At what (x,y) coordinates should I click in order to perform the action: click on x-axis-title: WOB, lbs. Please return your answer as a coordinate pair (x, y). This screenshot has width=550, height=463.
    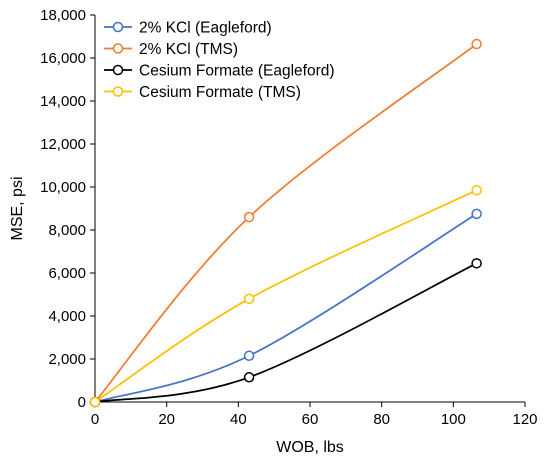
    Looking at the image, I should click on (310, 447).